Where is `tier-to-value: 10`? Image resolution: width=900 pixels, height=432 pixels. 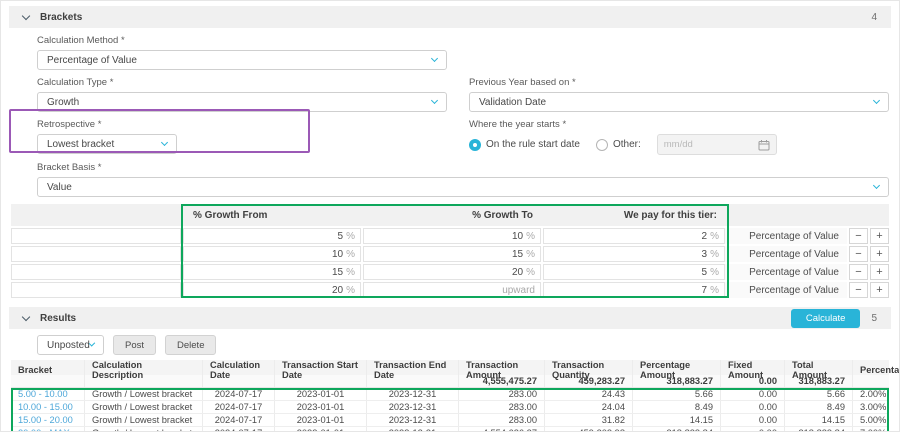
tier-to-value: 10 is located at coordinates (517, 236).